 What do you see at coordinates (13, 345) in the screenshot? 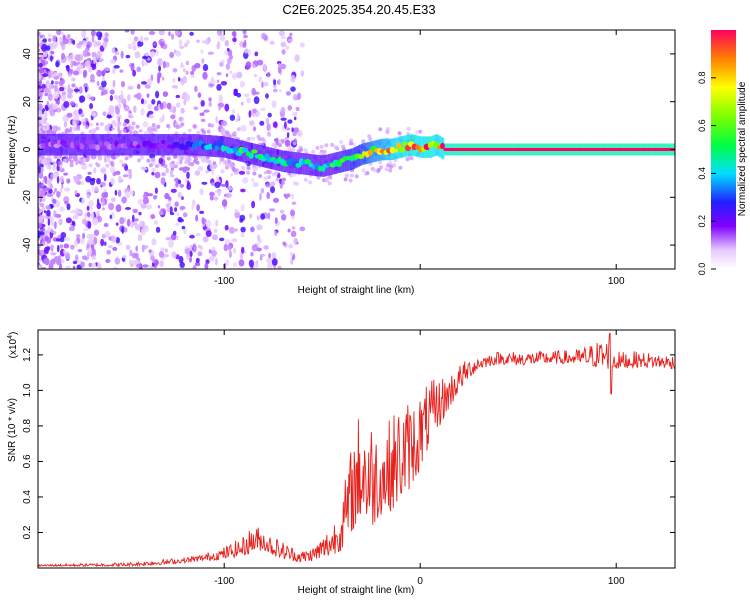
I see `svg-text: (x104)` at bounding box center [13, 345].